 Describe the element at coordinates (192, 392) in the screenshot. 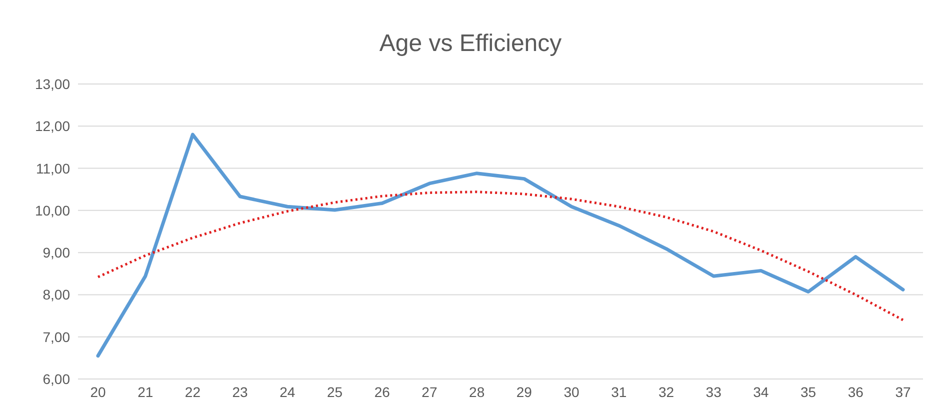

I see `x-tick-label: 22` at that location.